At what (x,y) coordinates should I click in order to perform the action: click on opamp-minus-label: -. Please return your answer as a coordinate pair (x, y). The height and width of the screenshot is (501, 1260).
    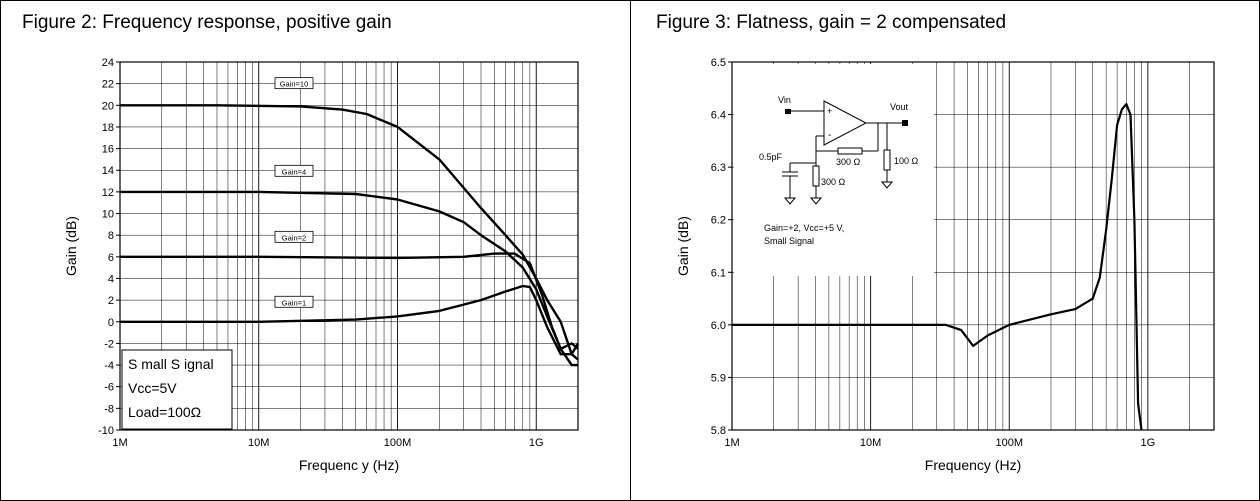
    Looking at the image, I should click on (829, 135).